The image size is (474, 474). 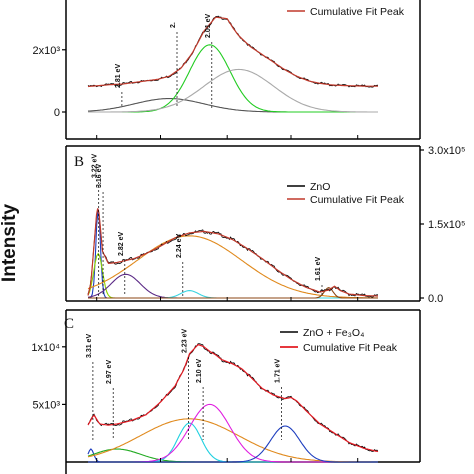 I want to click on peak-label: 2.97 eV, so click(x=109, y=372).